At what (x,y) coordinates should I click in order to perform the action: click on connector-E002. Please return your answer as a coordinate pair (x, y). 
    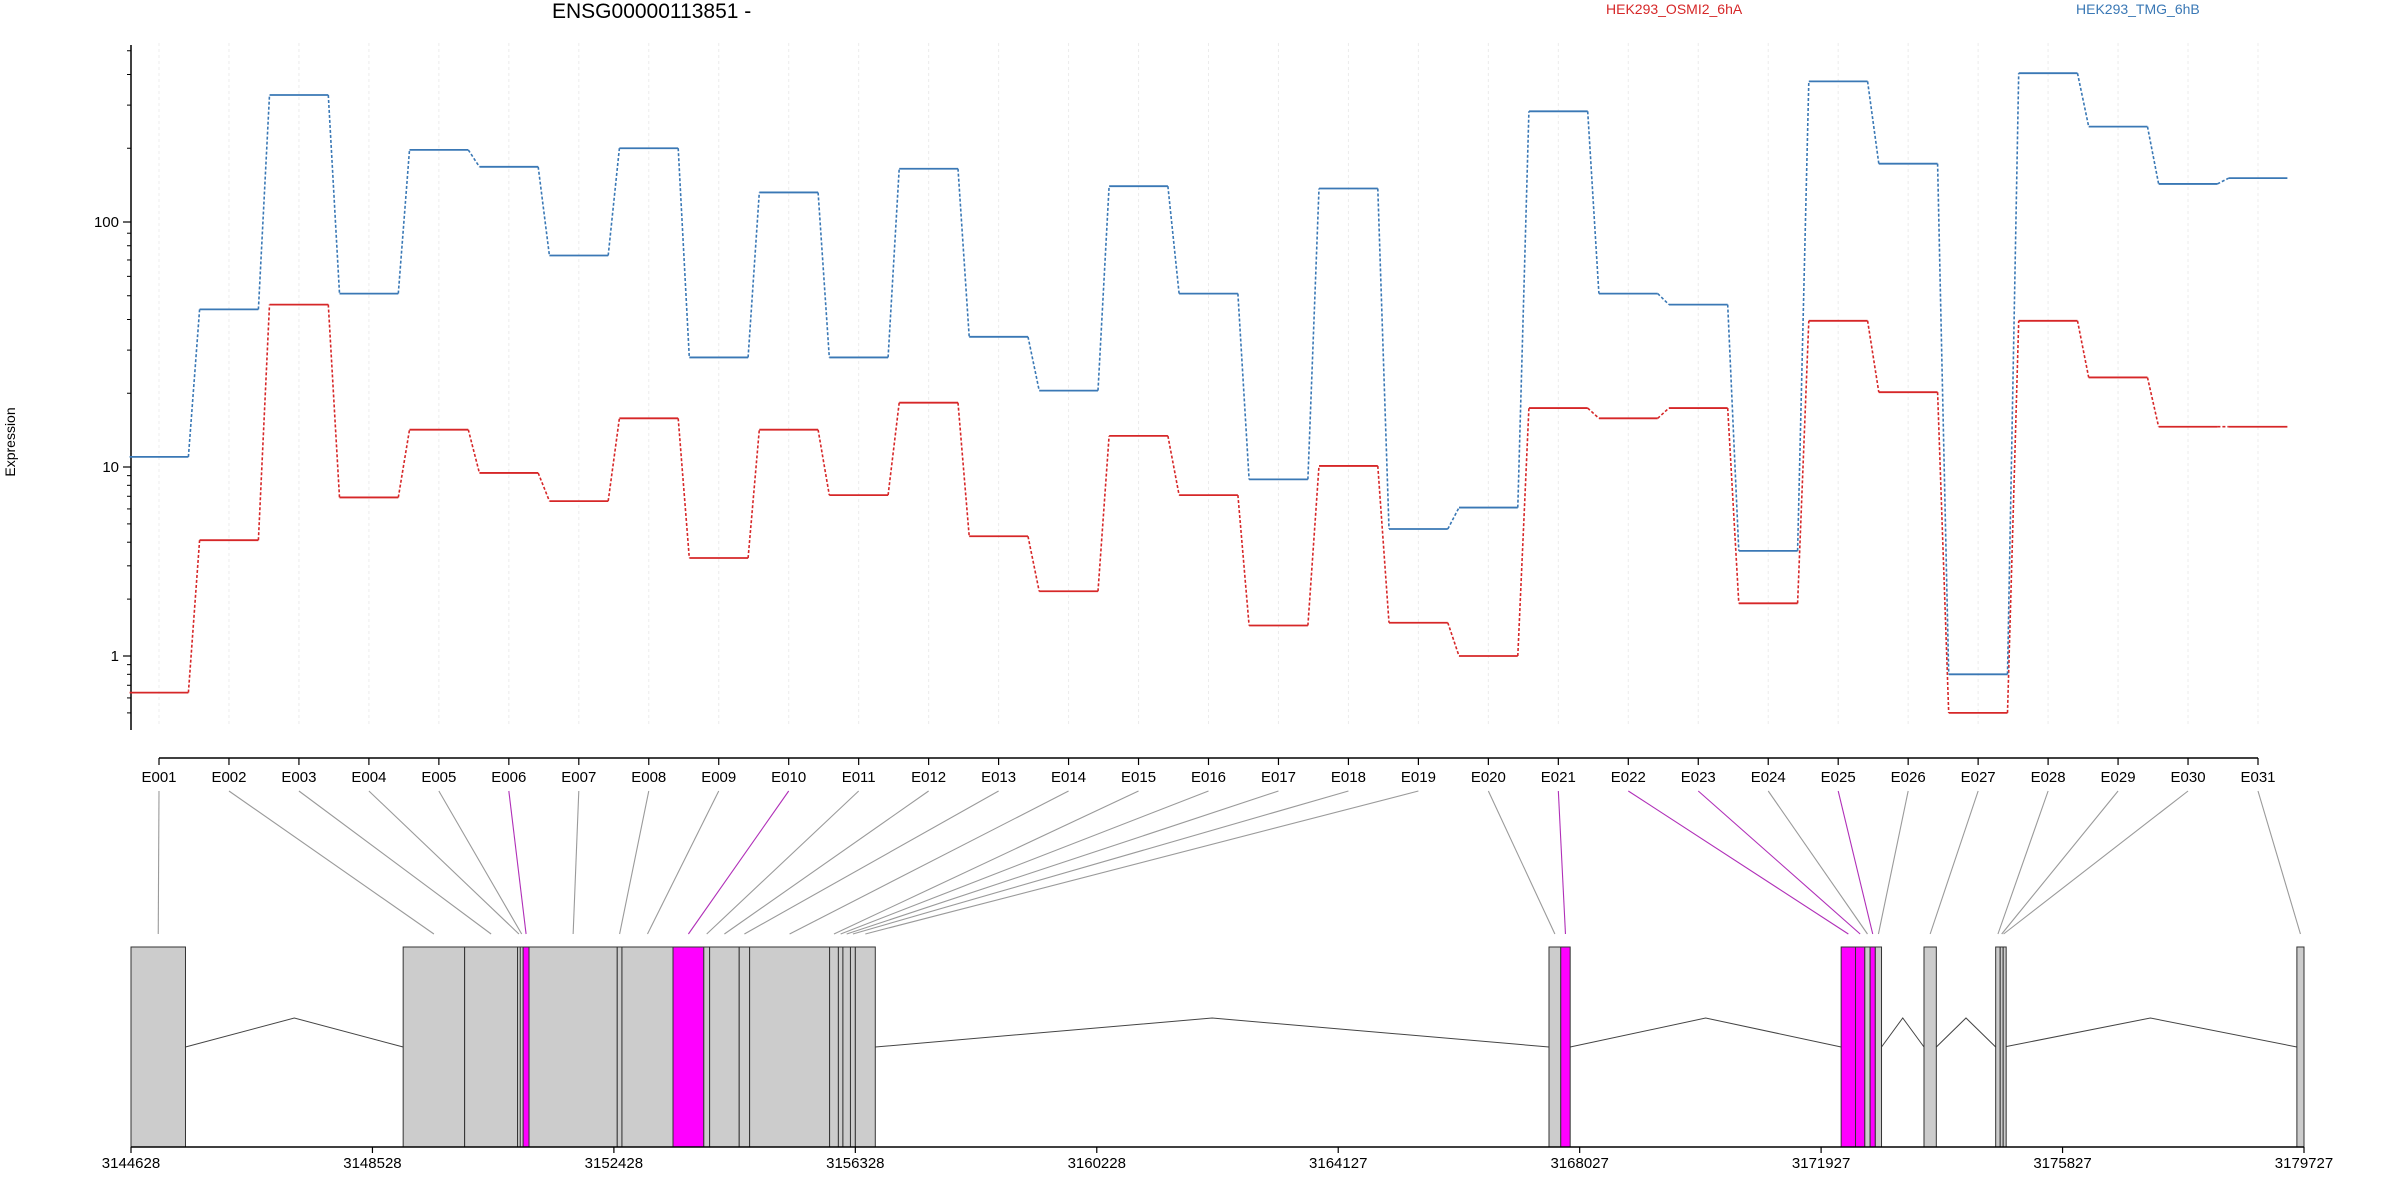
    Looking at the image, I should click on (331, 862).